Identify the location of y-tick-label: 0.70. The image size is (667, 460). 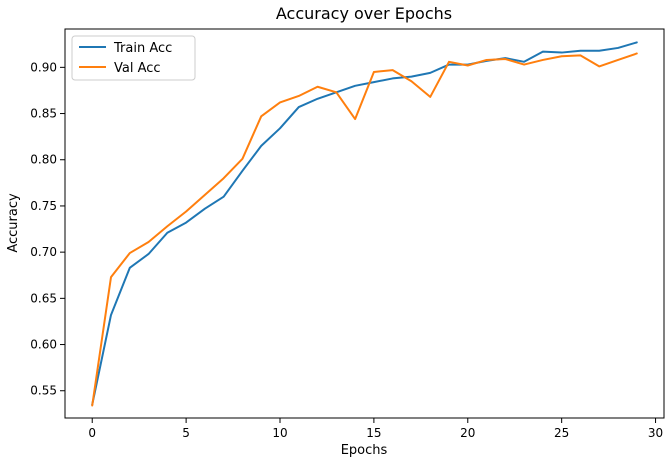
(43, 252).